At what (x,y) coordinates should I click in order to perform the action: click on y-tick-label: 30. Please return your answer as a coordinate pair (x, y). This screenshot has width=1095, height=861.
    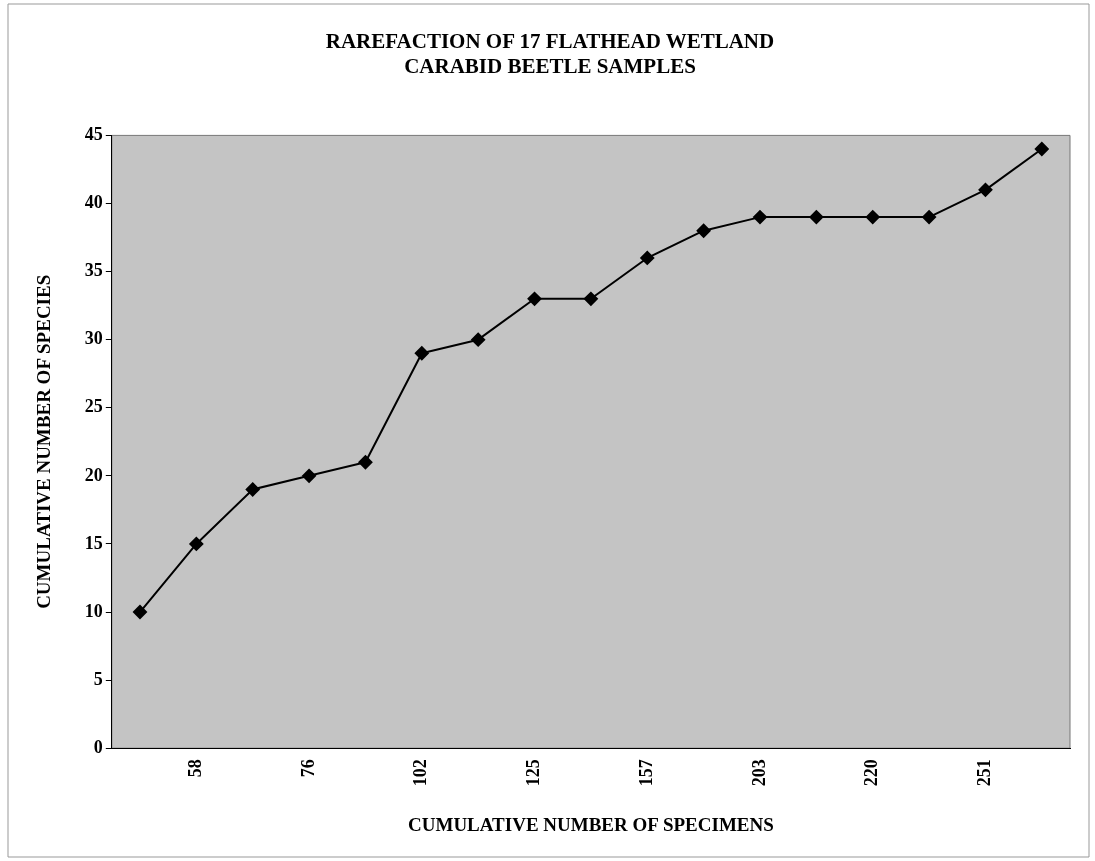
    Looking at the image, I should click on (93, 338).